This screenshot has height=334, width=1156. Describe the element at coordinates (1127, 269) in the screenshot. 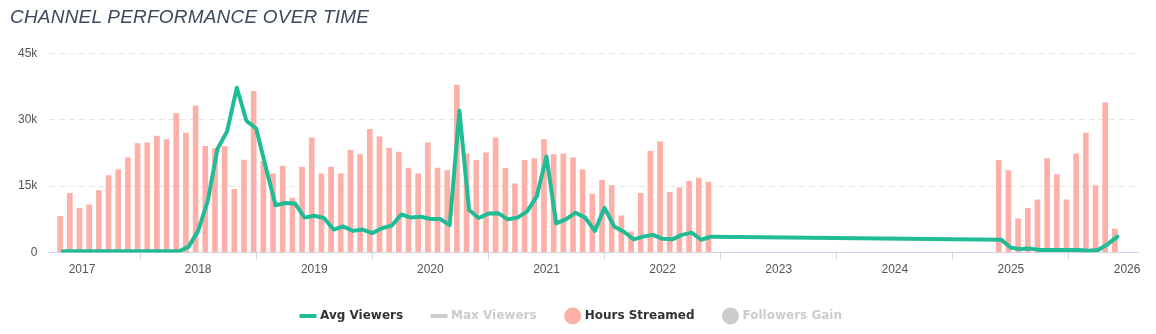

I see `x-tick-label: 2026` at that location.